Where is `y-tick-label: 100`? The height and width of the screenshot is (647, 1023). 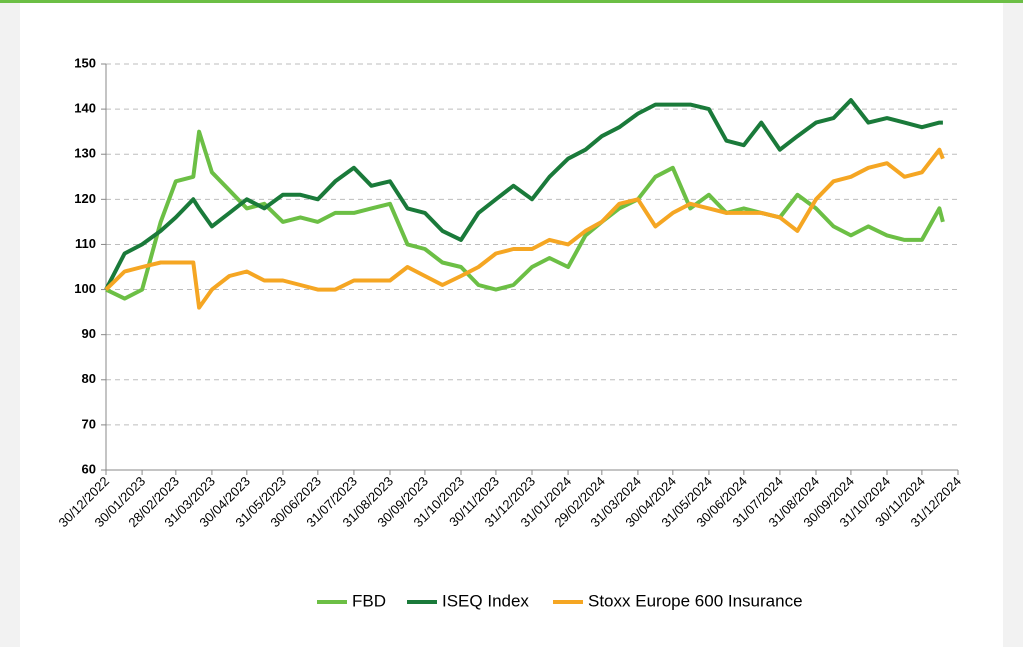 y-tick-label: 100 is located at coordinates (85, 288).